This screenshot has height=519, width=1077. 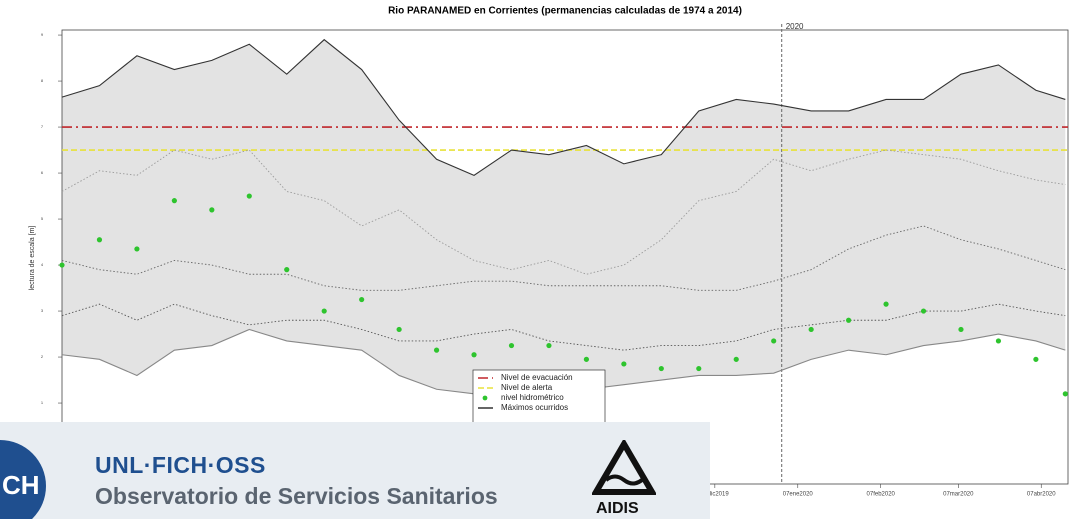 What do you see at coordinates (534, 407) in the screenshot?
I see `legend-label: Máximos ocurridos` at bounding box center [534, 407].